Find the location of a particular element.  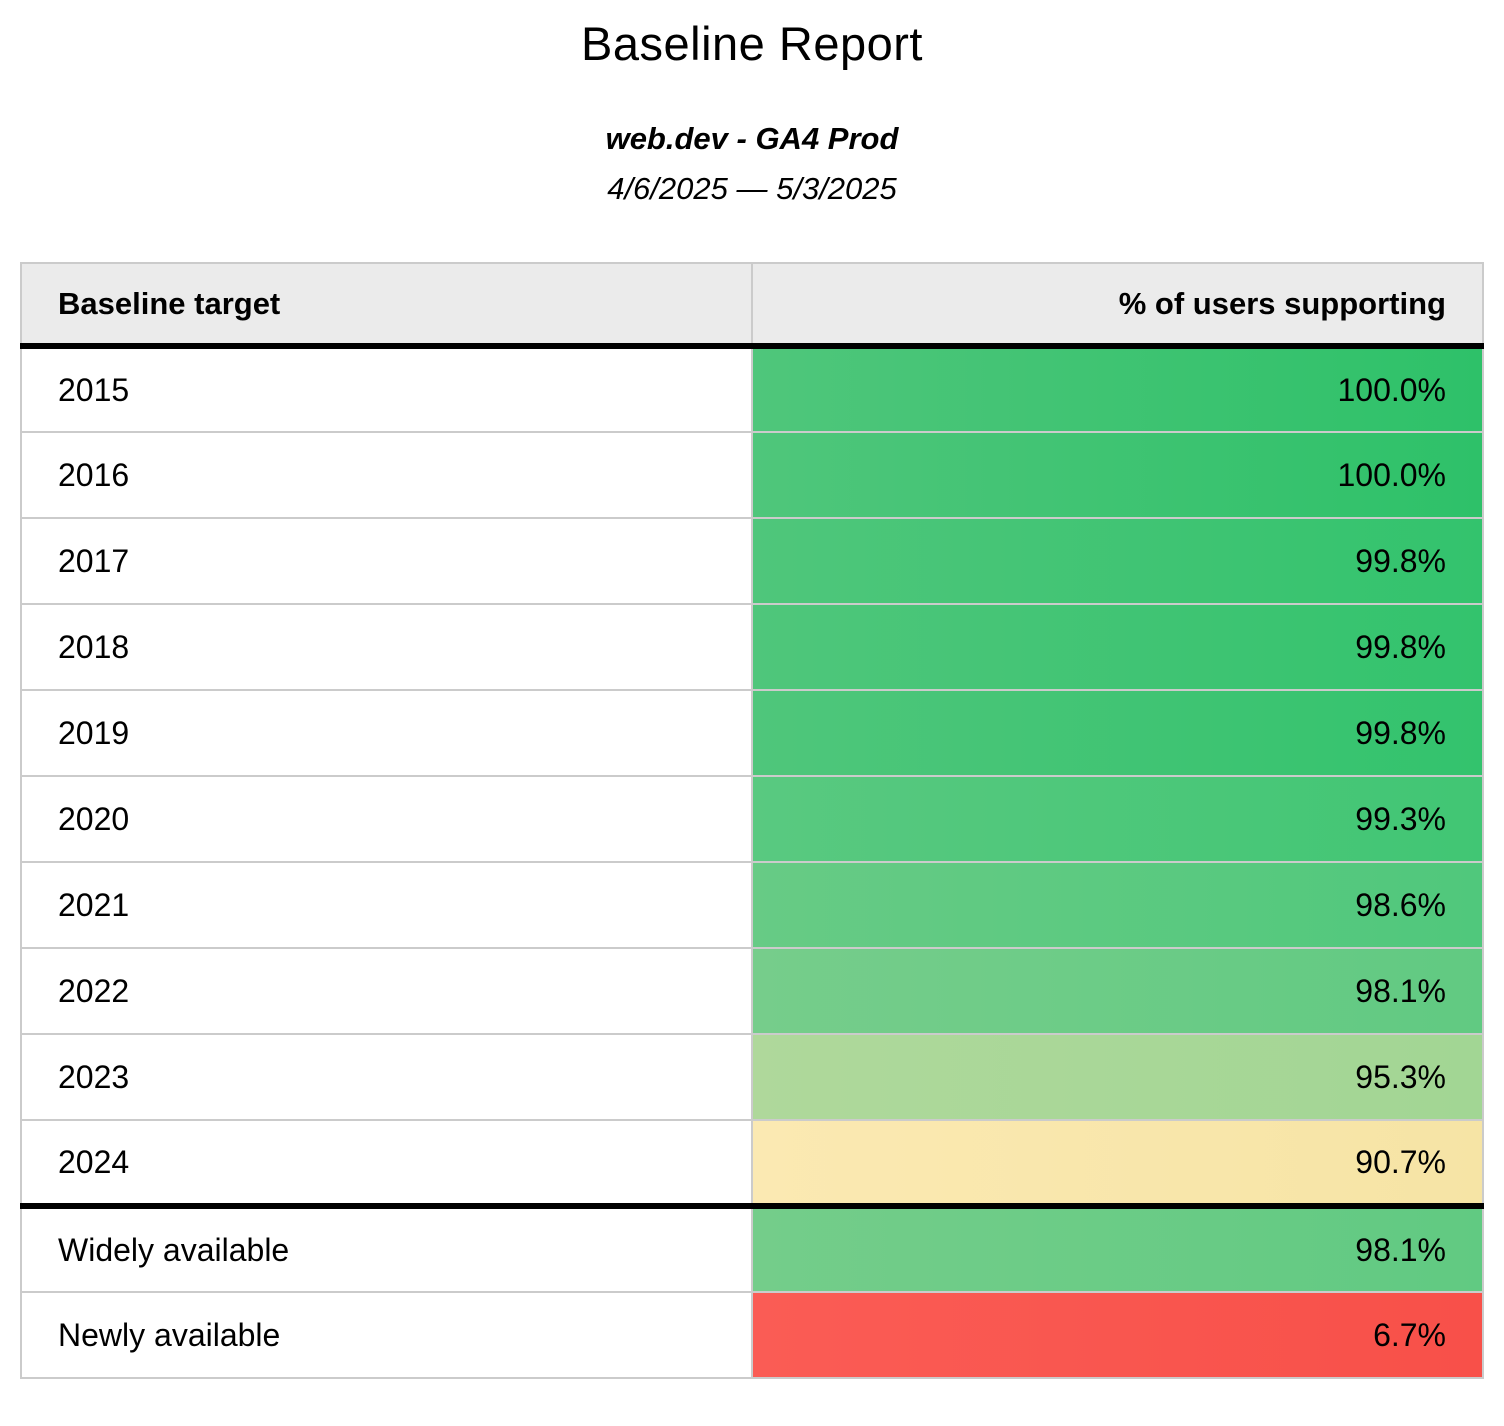

baseline-target-cell: 2021 is located at coordinates (386, 905).